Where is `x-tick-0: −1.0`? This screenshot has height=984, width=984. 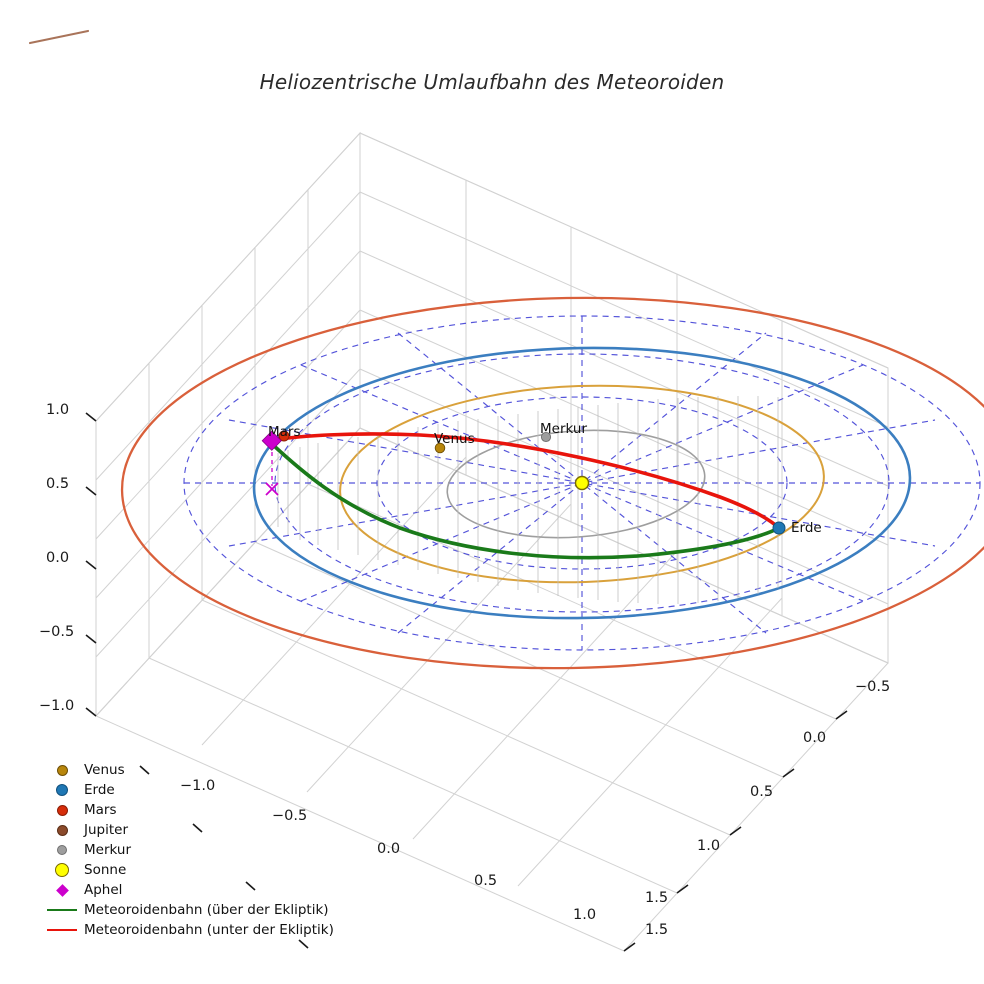
x-tick-0: −1.0 is located at coordinates (198, 786).